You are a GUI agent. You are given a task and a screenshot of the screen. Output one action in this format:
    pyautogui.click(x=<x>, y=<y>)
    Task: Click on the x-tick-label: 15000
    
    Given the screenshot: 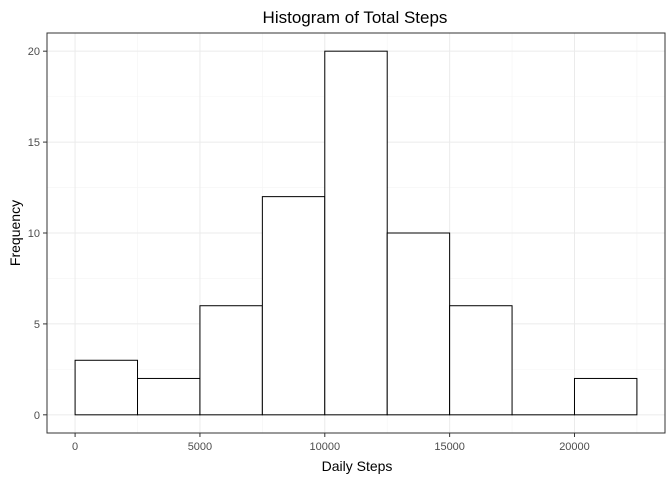 What is the action you would take?
    pyautogui.click(x=449, y=447)
    